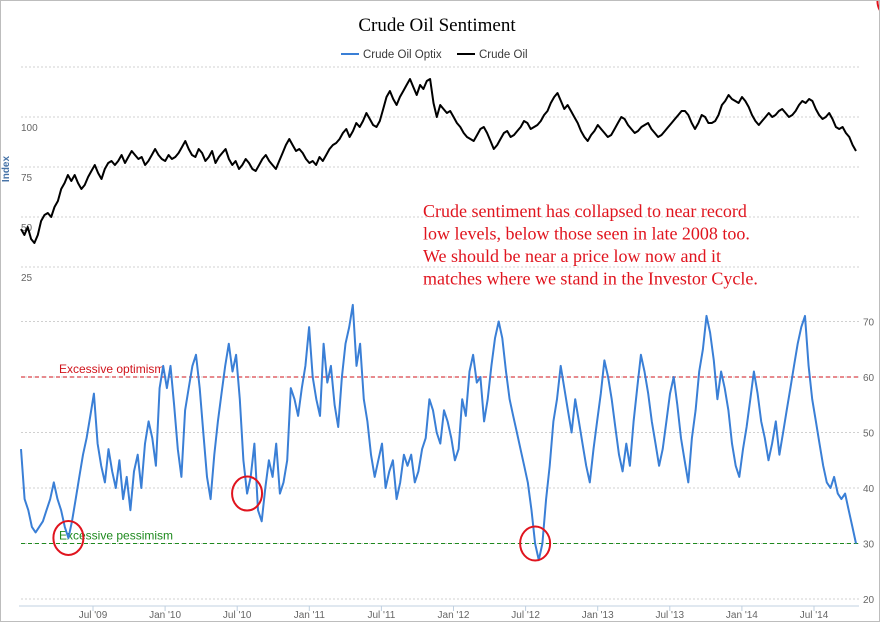 The width and height of the screenshot is (880, 622). Describe the element at coordinates (869, 489) in the screenshot. I see `bottom-y-tick-label: 40` at that location.